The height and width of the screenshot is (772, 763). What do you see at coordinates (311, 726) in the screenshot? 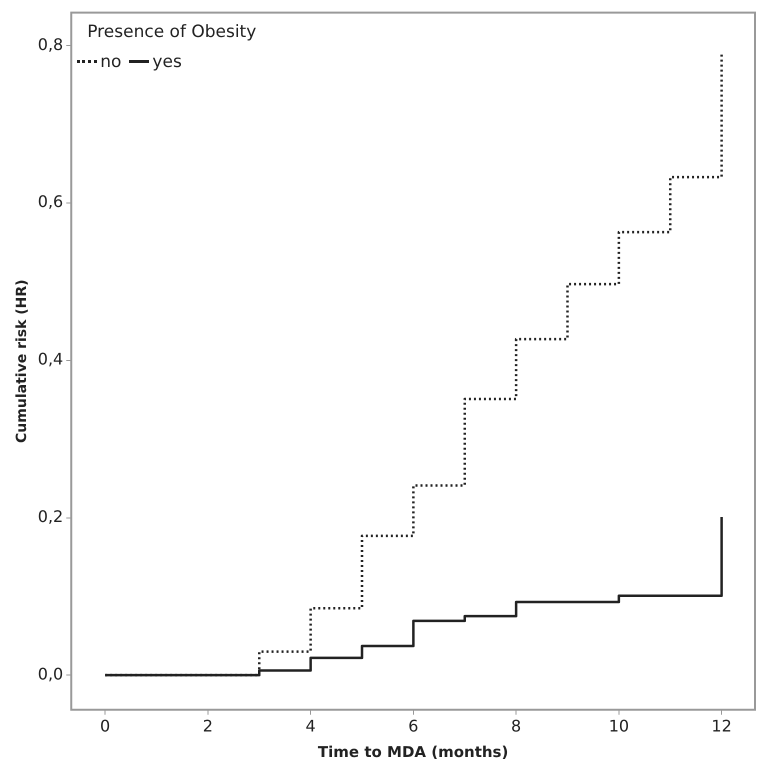
I see `x-tick-label: 4` at bounding box center [311, 726].